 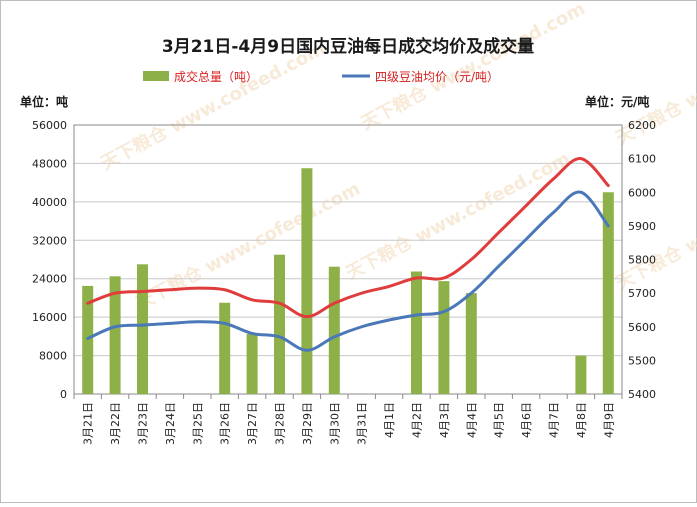 I want to click on right-tick-label: 5600, so click(x=642, y=327).